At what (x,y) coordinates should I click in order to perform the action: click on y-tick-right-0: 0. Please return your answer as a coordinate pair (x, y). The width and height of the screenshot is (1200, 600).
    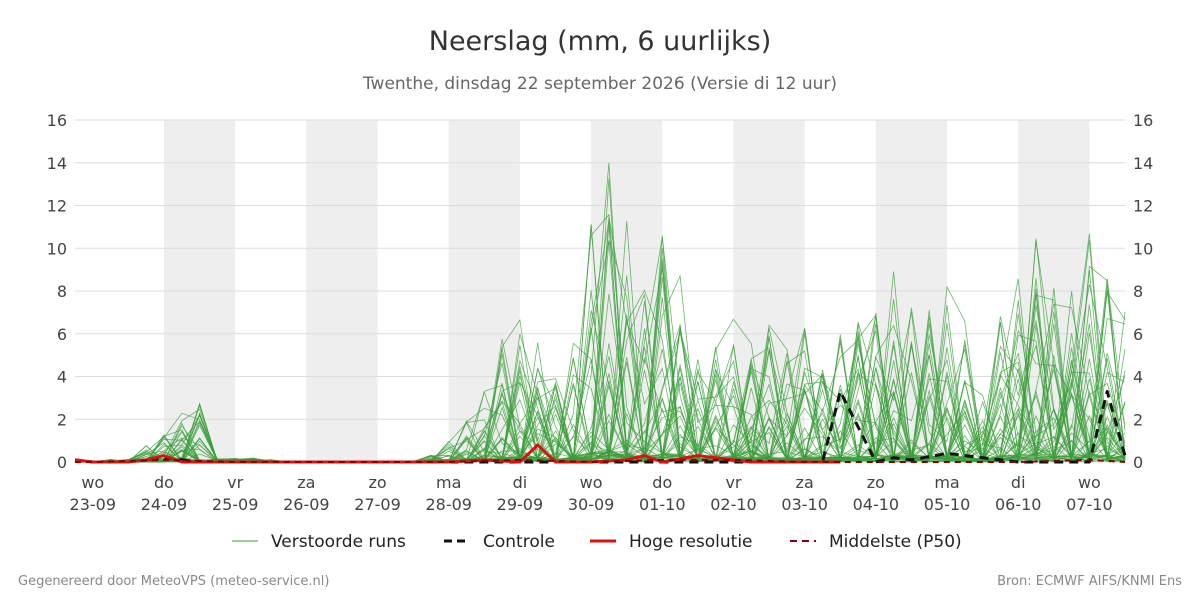
    Looking at the image, I should click on (1138, 462).